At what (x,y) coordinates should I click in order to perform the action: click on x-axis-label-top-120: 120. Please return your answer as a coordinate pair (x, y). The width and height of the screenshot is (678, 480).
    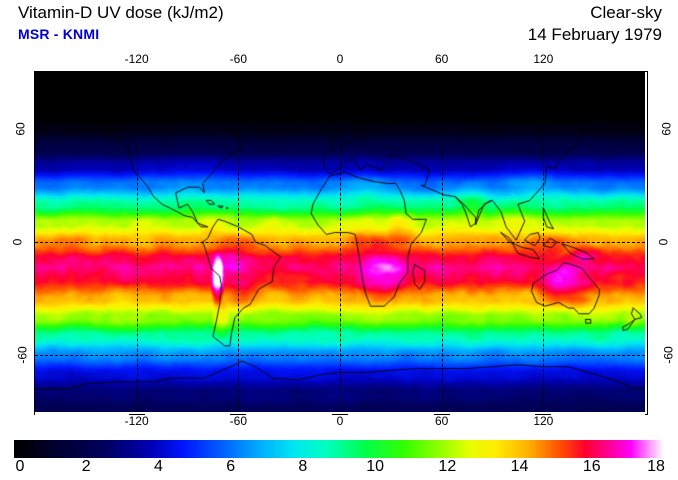
    Looking at the image, I should click on (543, 59).